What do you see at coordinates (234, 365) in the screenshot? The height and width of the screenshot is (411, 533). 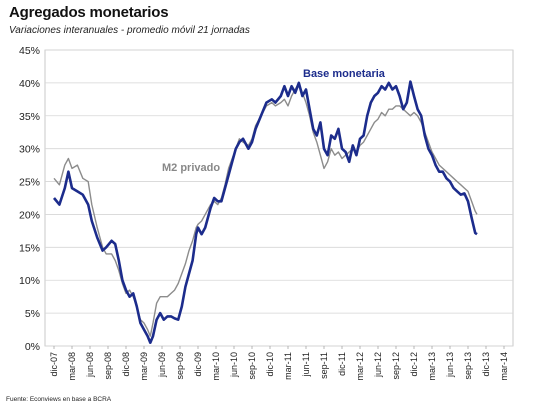 I see `x-tick-label: jun-10` at bounding box center [234, 365].